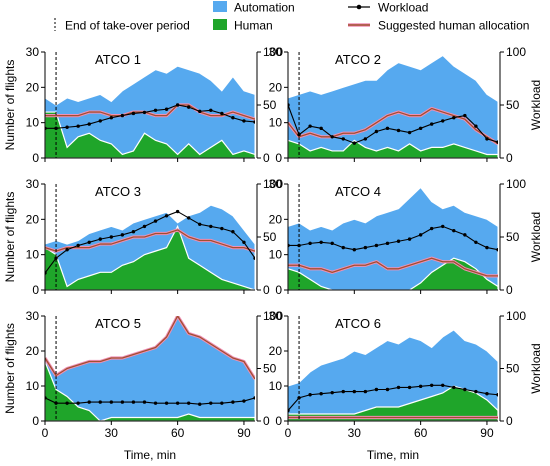 This screenshot has height=466, width=550. I want to click on workload-line, so click(150, 116).